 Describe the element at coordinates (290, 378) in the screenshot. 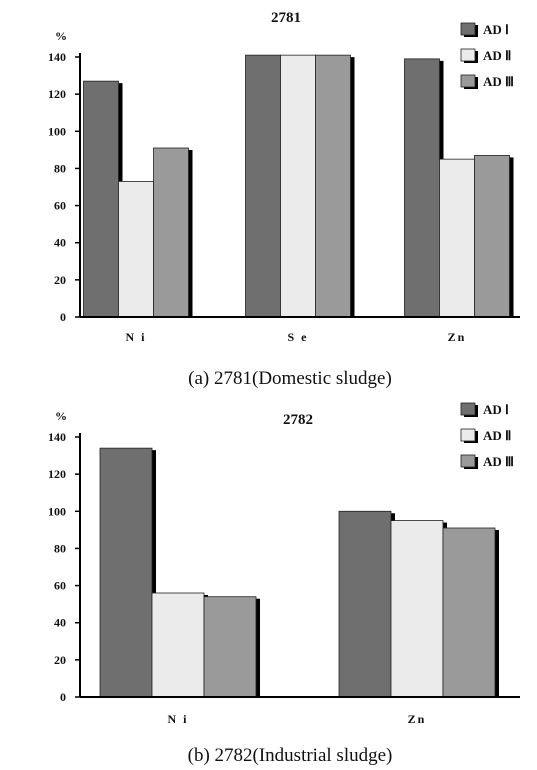

I see `caption: (a) 2781(Domestic sludge)` at that location.